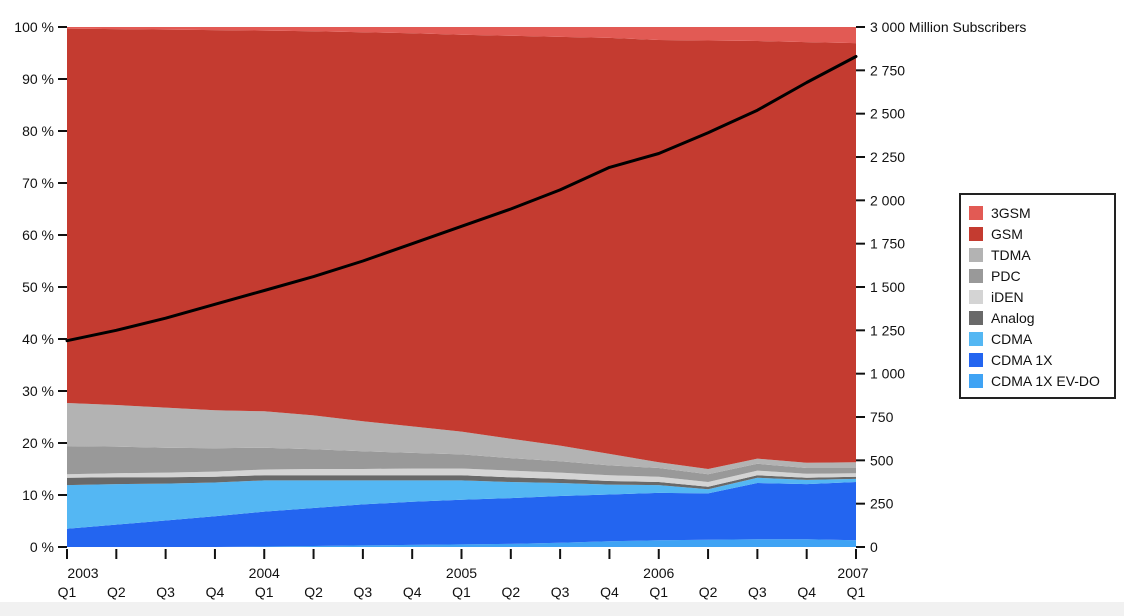 The image size is (1124, 616). What do you see at coordinates (38, 131) in the screenshot?
I see `left-axis-tick-label: 80 %` at bounding box center [38, 131].